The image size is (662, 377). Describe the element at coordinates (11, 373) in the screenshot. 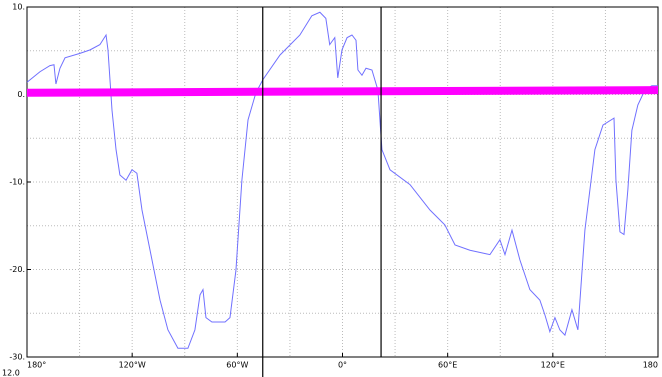

I see `annotation: 12.0` at that location.